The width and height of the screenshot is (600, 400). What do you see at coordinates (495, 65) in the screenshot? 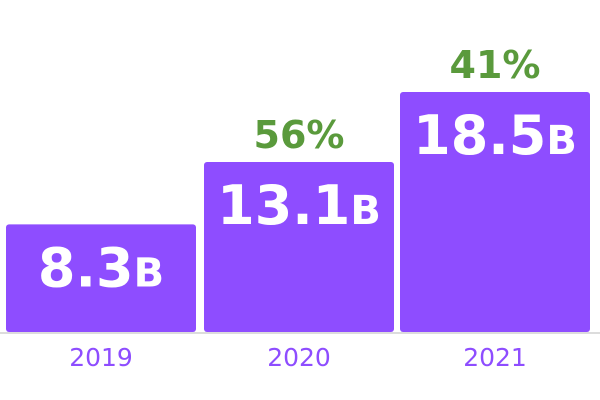
I see `growth-label-2021: 41%` at bounding box center [495, 65].